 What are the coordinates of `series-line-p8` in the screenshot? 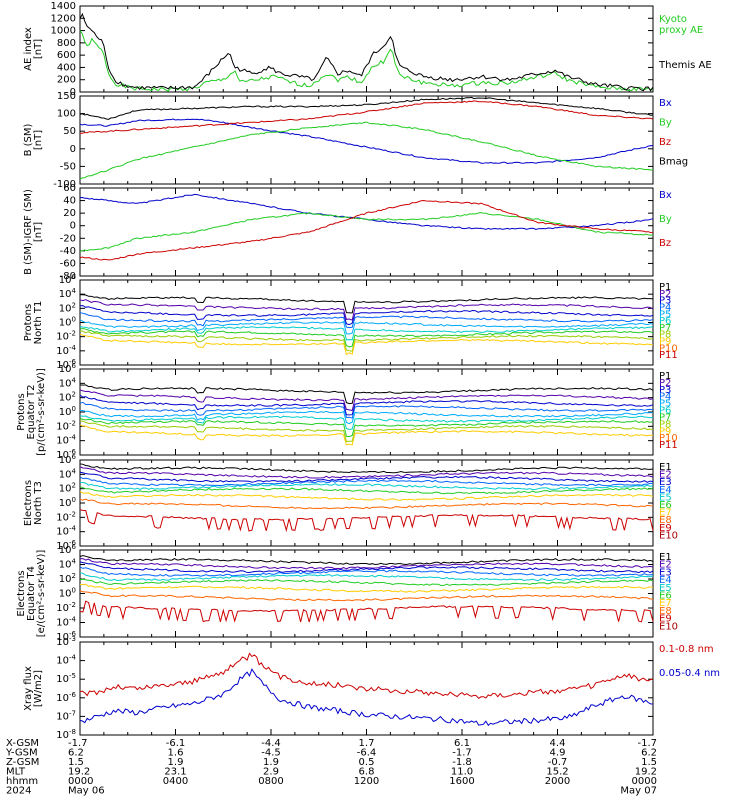 It's located at (366, 431).